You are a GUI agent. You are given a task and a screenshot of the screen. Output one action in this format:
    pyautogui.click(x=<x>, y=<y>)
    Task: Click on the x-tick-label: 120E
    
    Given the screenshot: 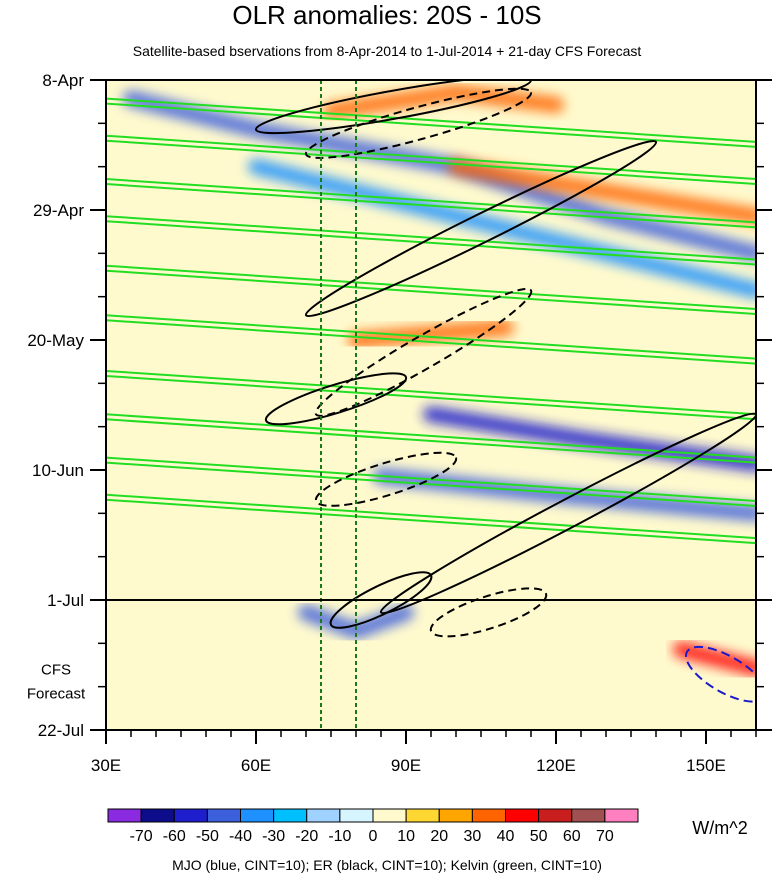 What is the action you would take?
    pyautogui.click(x=556, y=765)
    